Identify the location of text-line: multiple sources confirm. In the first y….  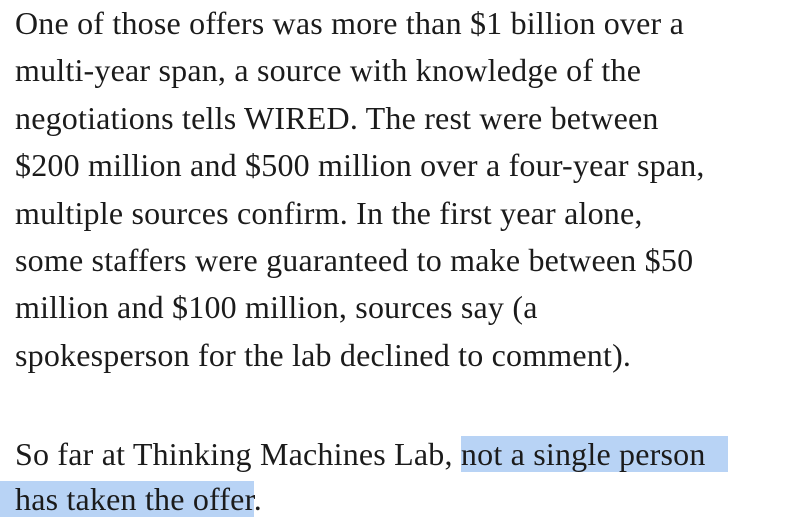
(329, 212).